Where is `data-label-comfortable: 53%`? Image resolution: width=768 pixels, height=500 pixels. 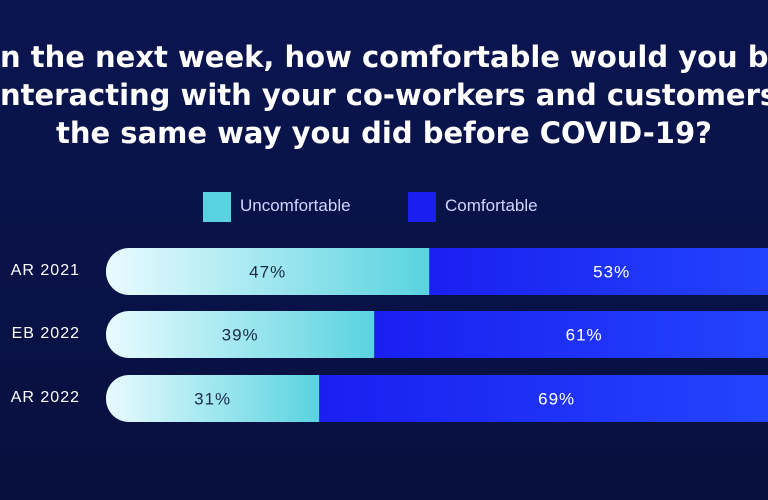
data-label-comfortable: 53% is located at coordinates (611, 272).